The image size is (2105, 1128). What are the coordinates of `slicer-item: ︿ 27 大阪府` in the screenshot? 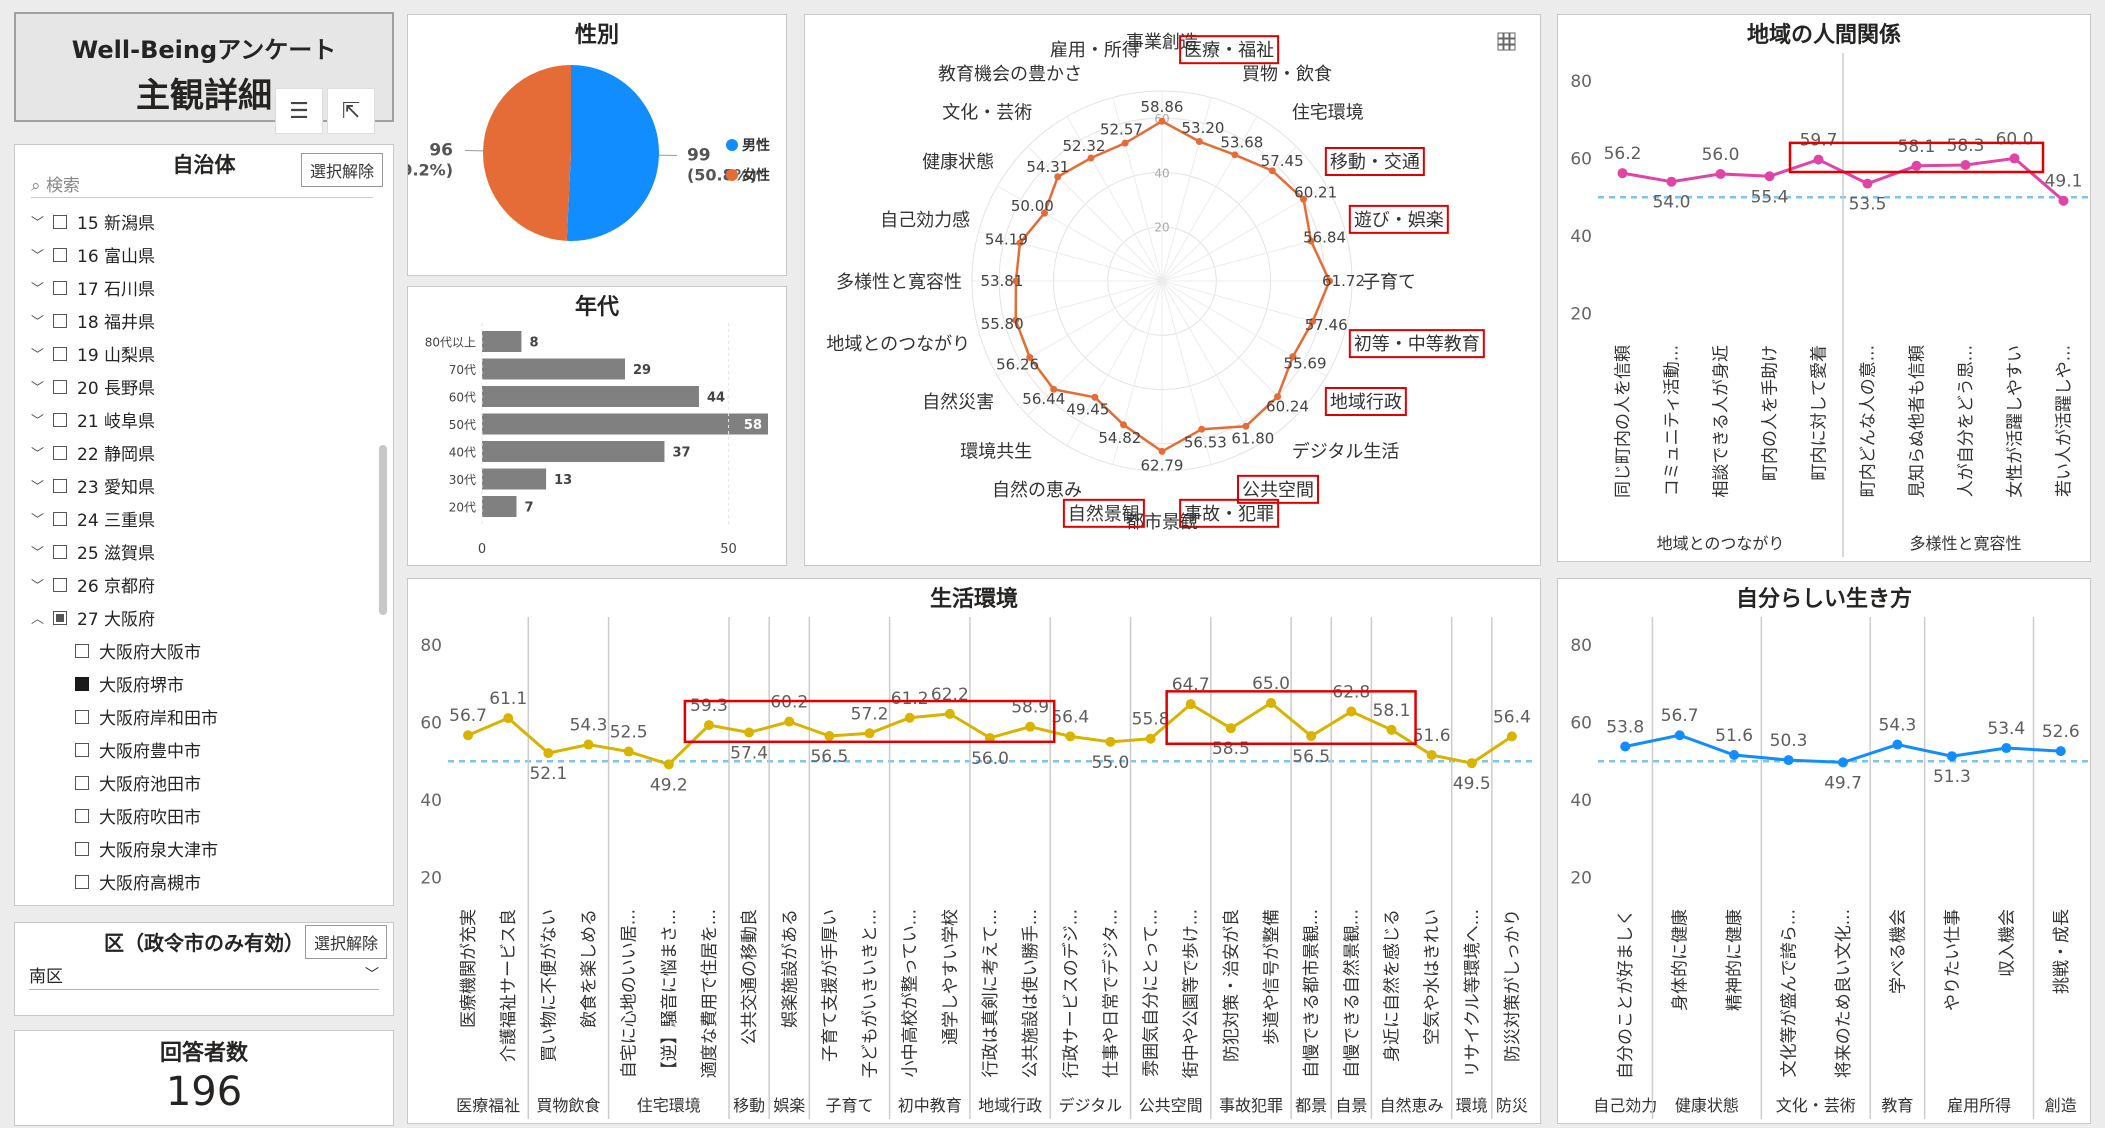 It's located at (201, 617).